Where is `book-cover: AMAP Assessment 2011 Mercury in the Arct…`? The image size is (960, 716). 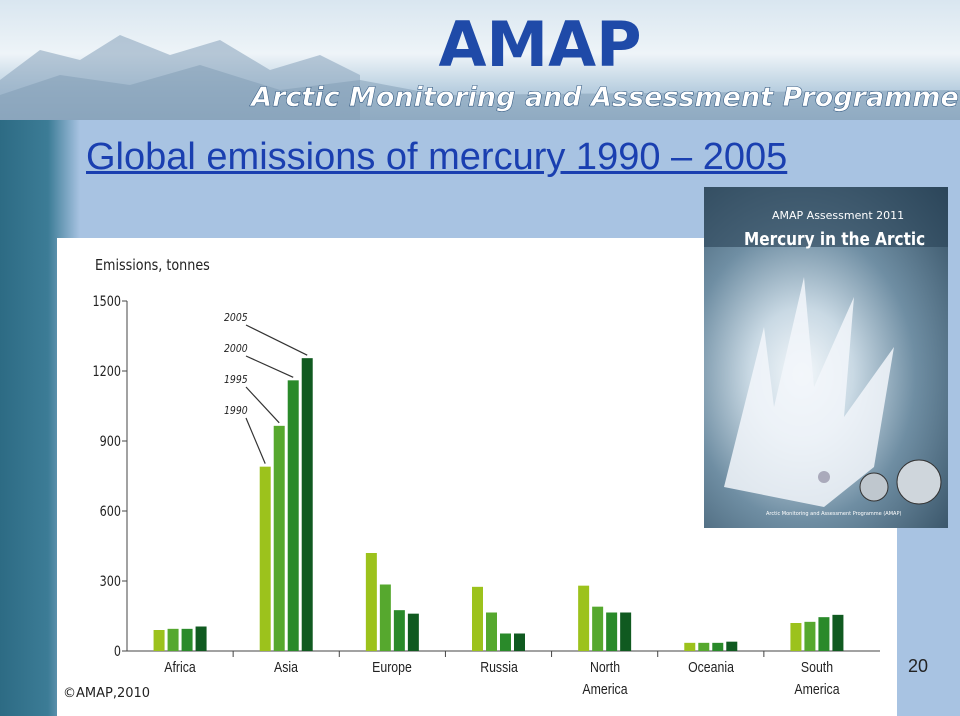
book-cover: AMAP Assessment 2011 Mercury in the Arct… is located at coordinates (826, 357).